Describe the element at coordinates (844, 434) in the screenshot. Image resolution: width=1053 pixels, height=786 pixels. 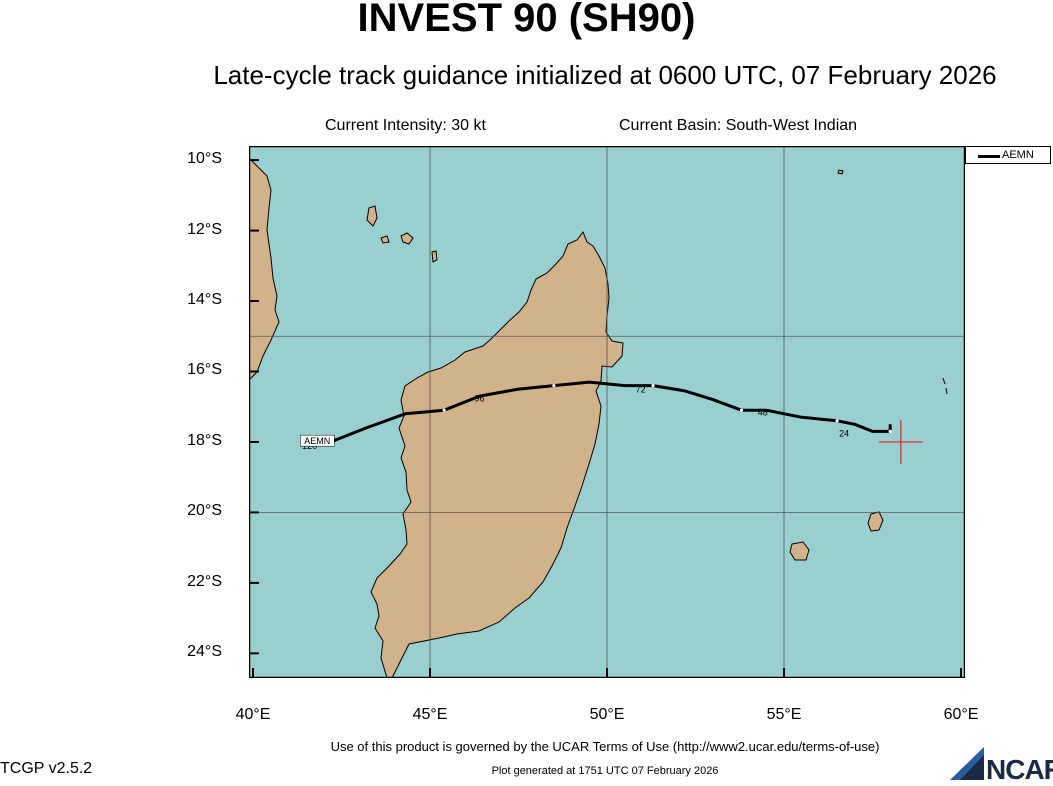
I see `tau-label: 24` at that location.